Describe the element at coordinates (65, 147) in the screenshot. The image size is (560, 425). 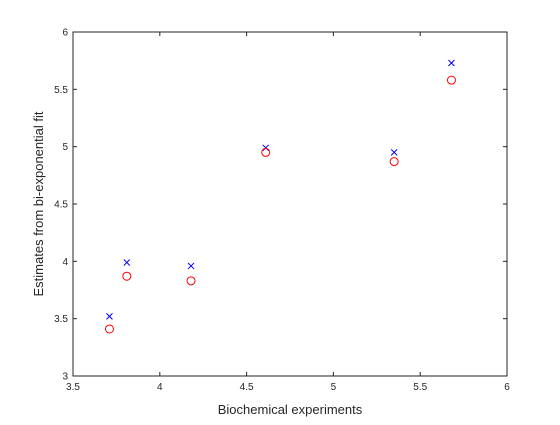
I see `y-tick-label: 5` at that location.